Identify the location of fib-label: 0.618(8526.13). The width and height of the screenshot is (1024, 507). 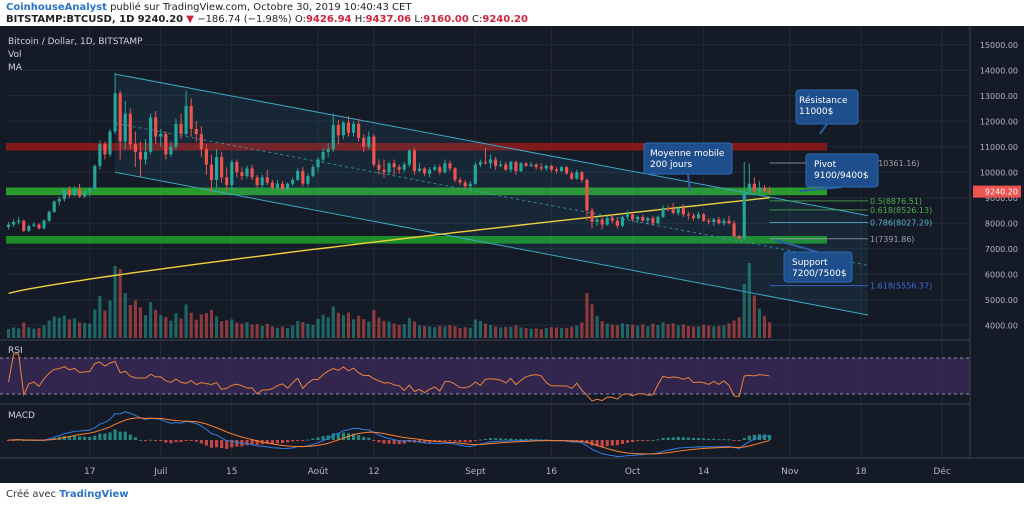
(901, 210).